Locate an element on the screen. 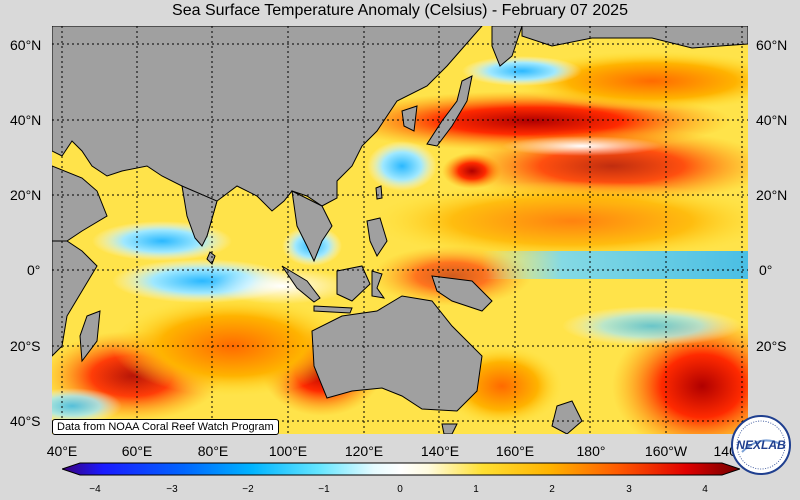 This screenshot has width=800, height=500. colorbar-tick: 0 is located at coordinates (400, 489).